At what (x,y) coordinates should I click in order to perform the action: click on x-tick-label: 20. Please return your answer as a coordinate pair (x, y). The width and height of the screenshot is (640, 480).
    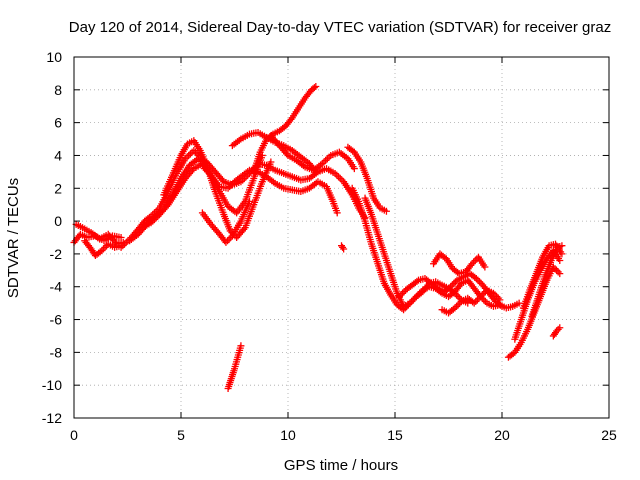
    Looking at the image, I should click on (502, 435).